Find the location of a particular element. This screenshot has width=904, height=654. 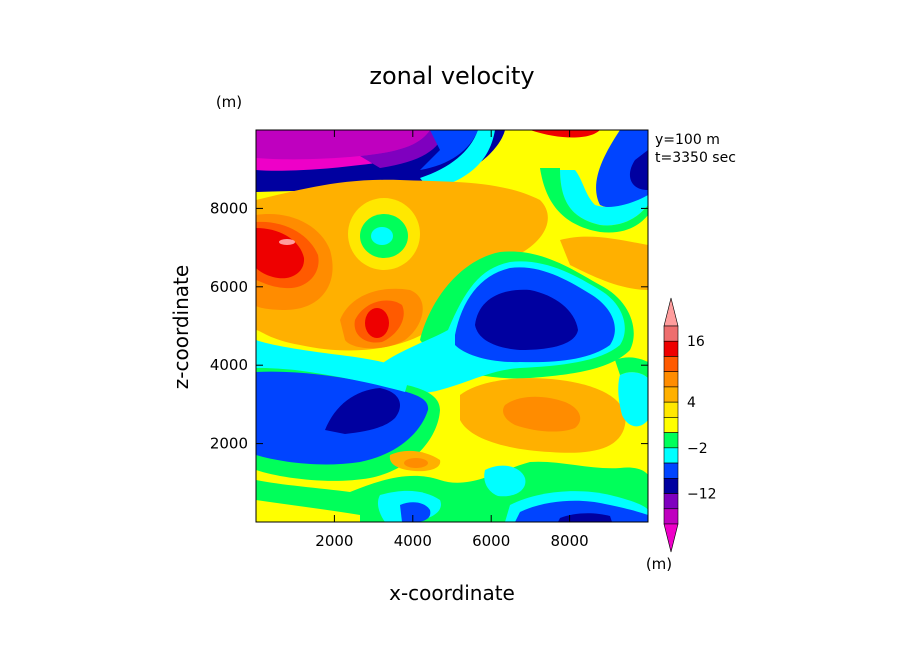

contour-band-blue-bottom is located at coordinates (415, 512).